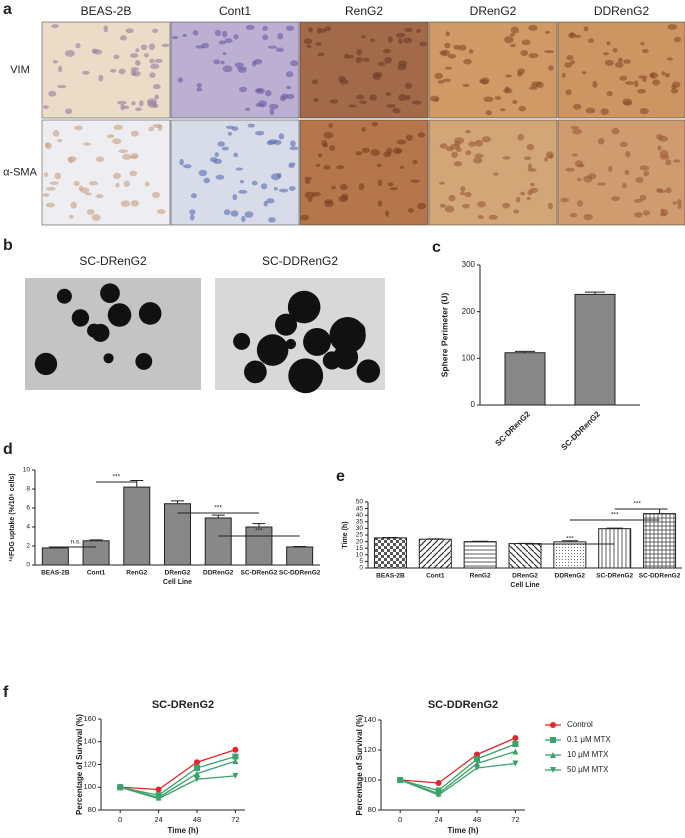 The image size is (685, 838). What do you see at coordinates (588, 754) in the screenshot?
I see `legend-label: 10 μM MTX` at bounding box center [588, 754].